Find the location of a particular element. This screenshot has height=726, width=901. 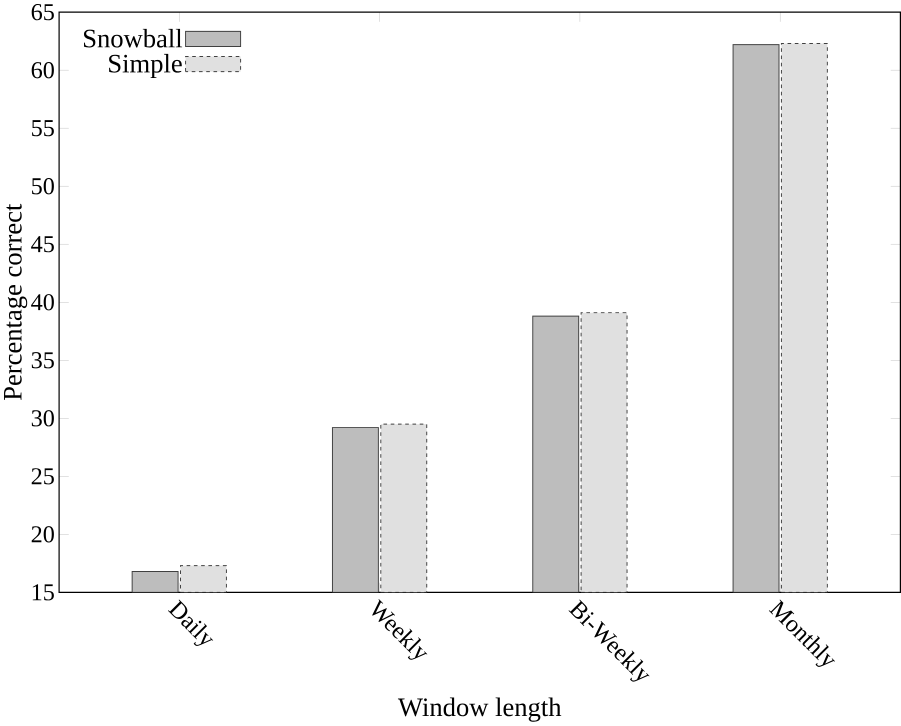

y-tick-label: 30 is located at coordinates (43, 418).